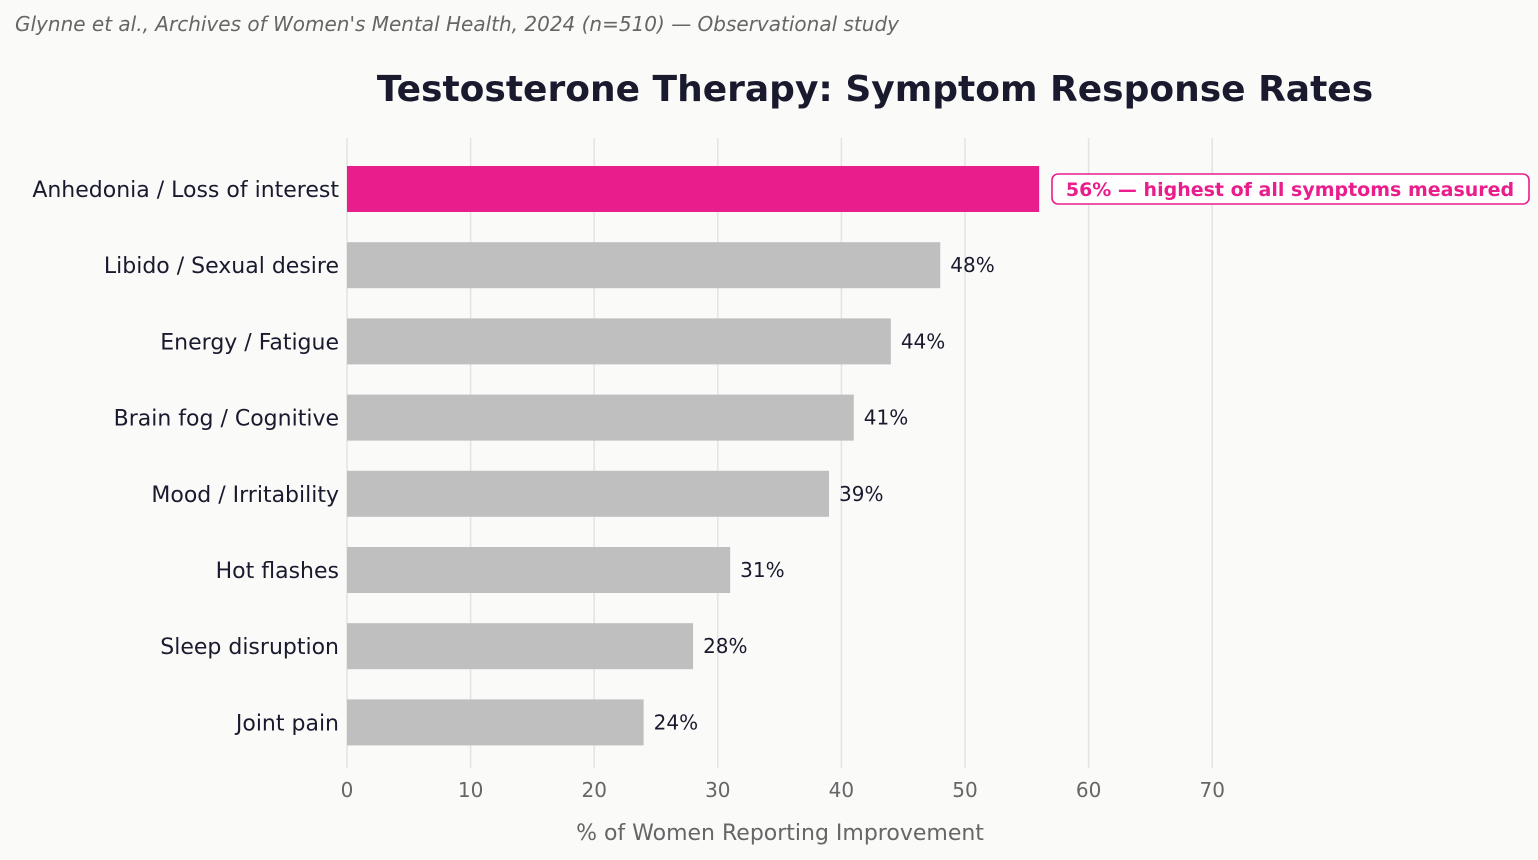 Image resolution: width=1538 pixels, height=860 pixels. What do you see at coordinates (861, 494) in the screenshot?
I see `value-label: 39%` at bounding box center [861, 494].